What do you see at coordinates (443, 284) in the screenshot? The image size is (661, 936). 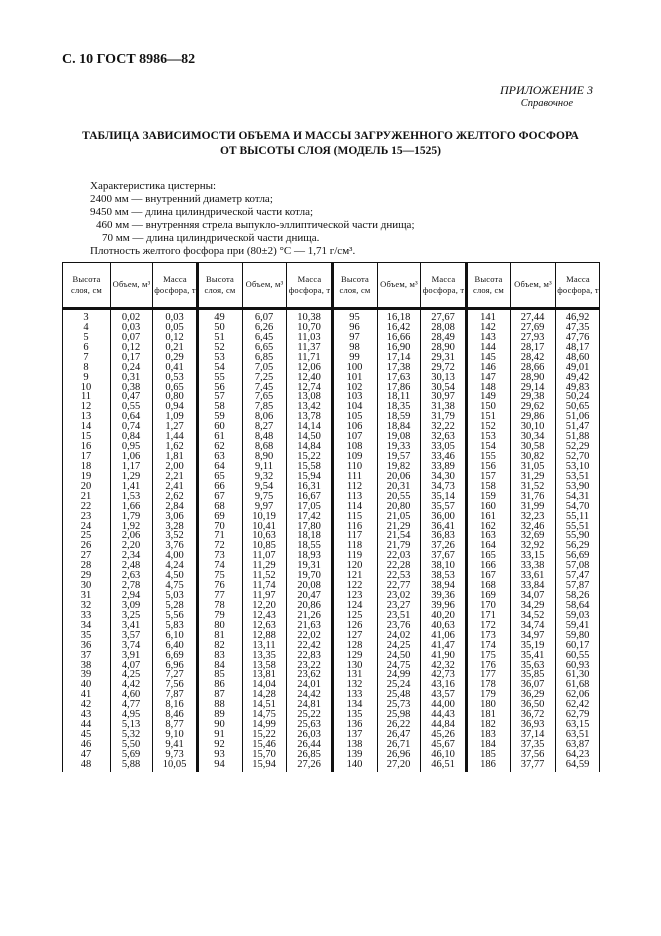 I see `header-mass: Масса фосфора, т` at bounding box center [443, 284].